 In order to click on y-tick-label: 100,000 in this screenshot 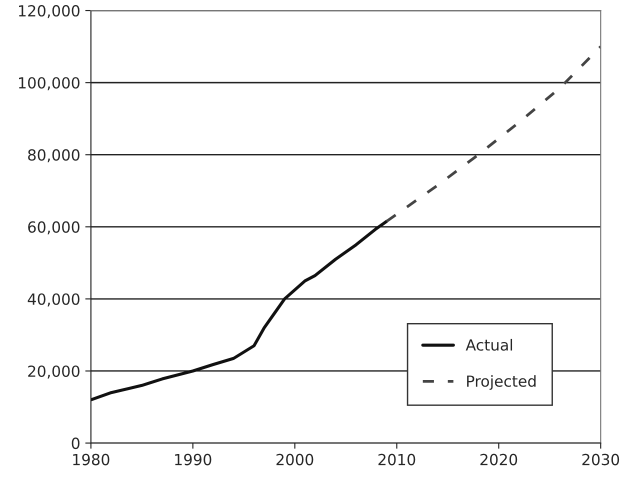, I will do `click(49, 83)`.